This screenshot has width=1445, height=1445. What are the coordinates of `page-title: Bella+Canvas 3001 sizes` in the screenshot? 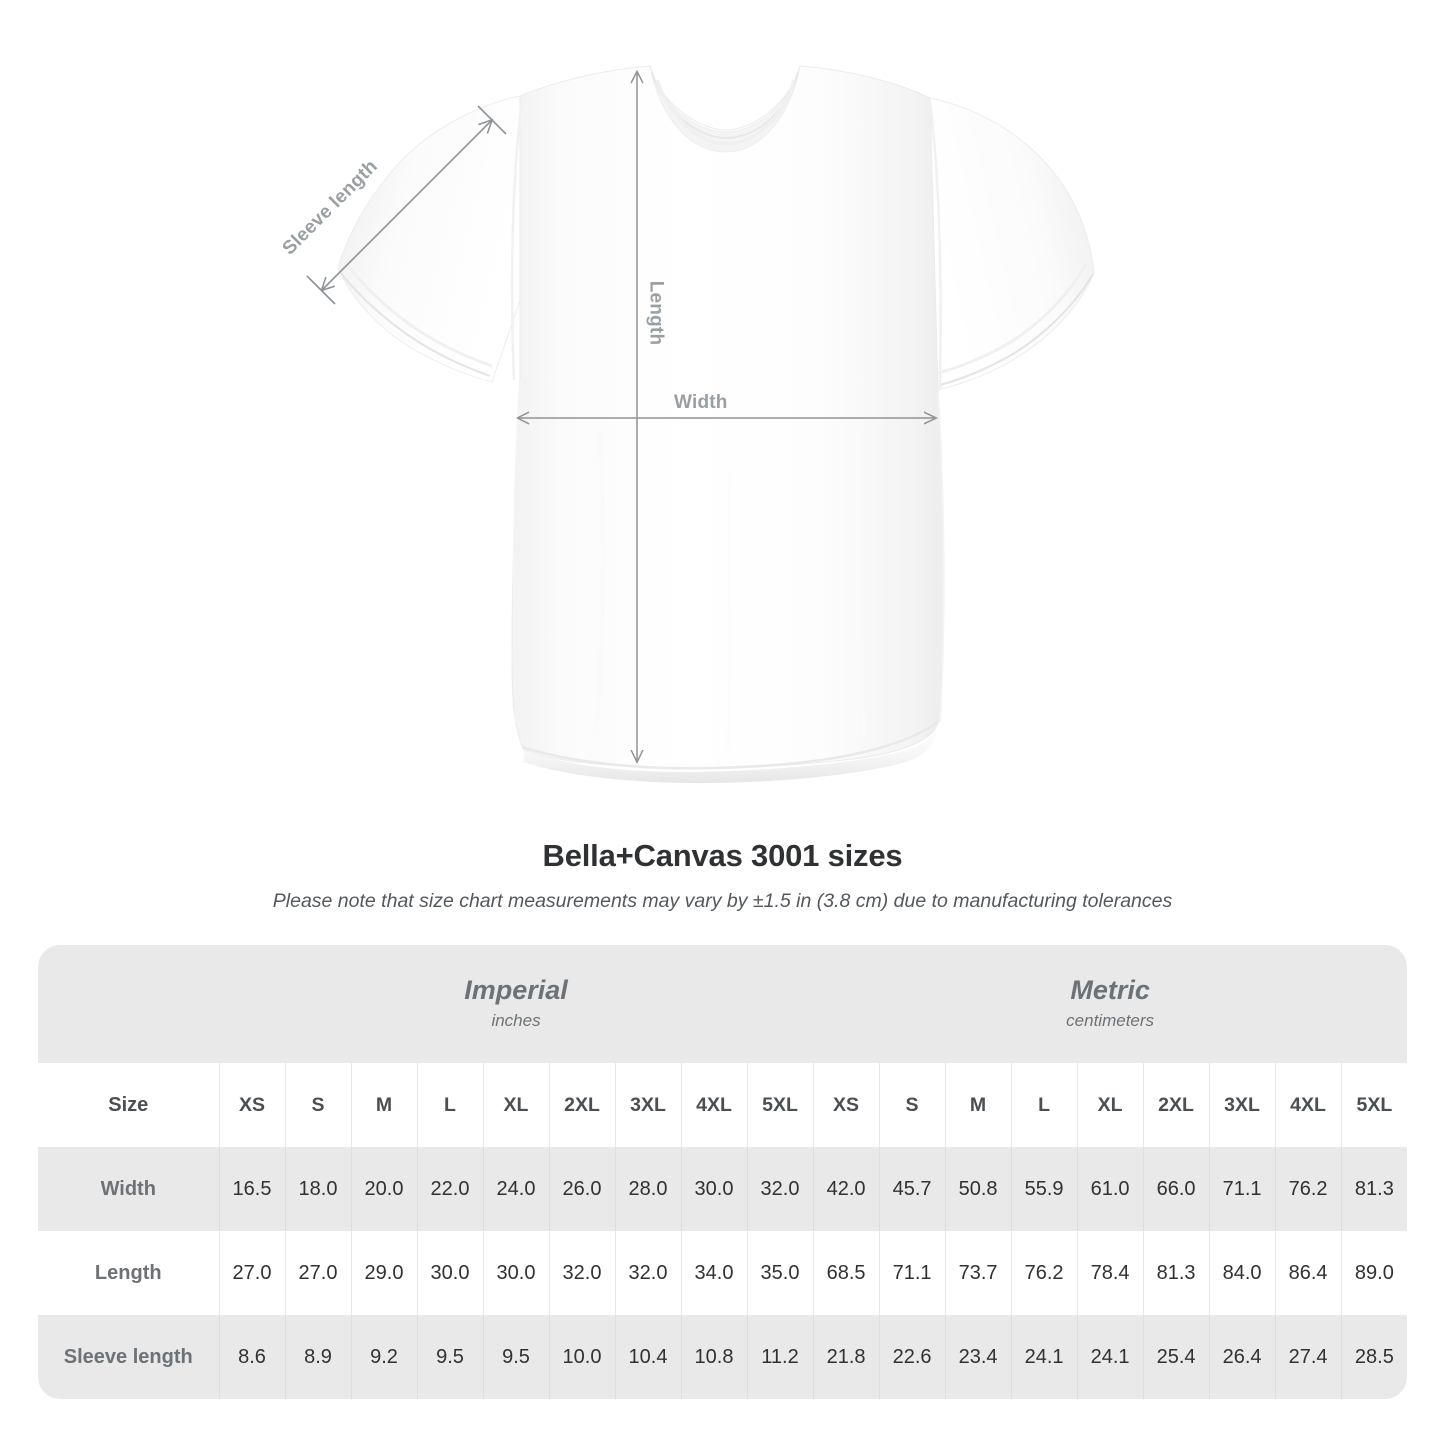 It's located at (722, 855).